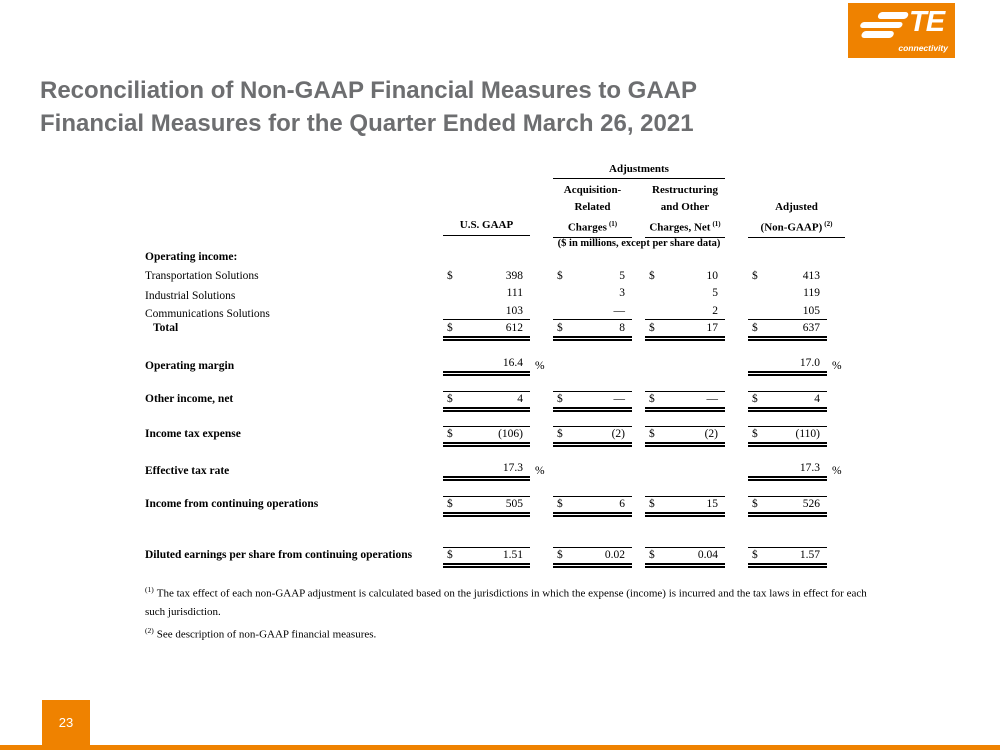  What do you see at coordinates (811, 328) in the screenshot?
I see `cell-value: 637` at bounding box center [811, 328].